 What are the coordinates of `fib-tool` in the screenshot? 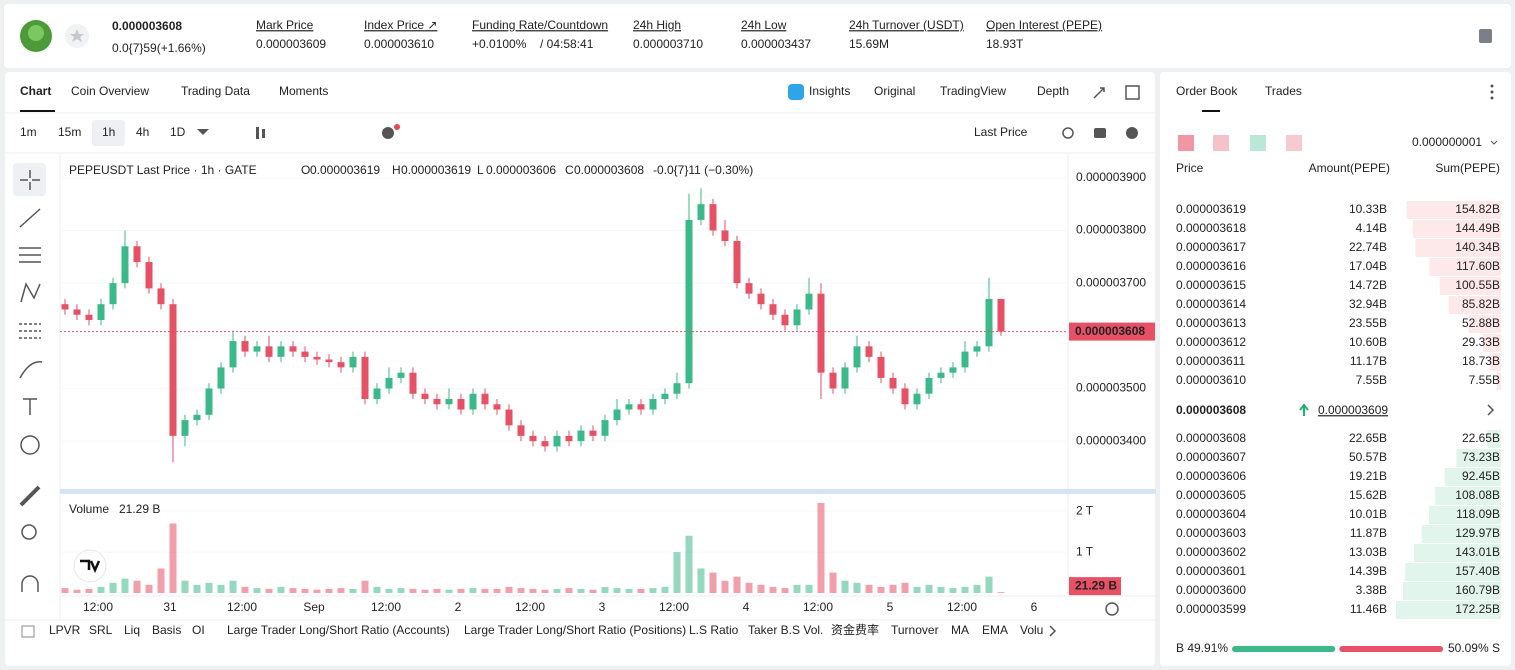 It's located at (30, 331).